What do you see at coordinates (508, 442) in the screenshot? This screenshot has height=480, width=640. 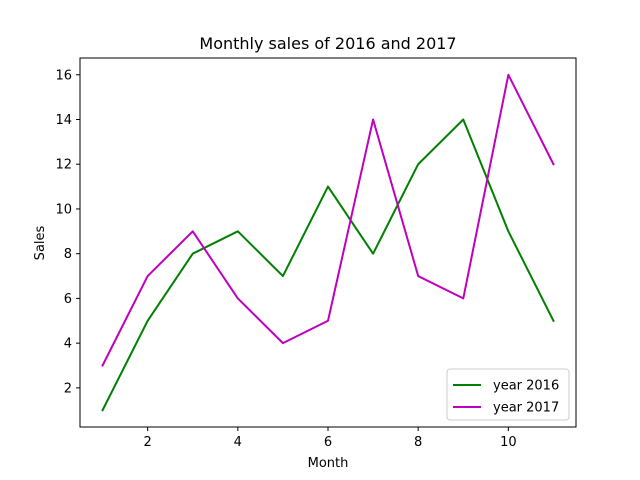 I see `x-tick-label: 10` at bounding box center [508, 442].